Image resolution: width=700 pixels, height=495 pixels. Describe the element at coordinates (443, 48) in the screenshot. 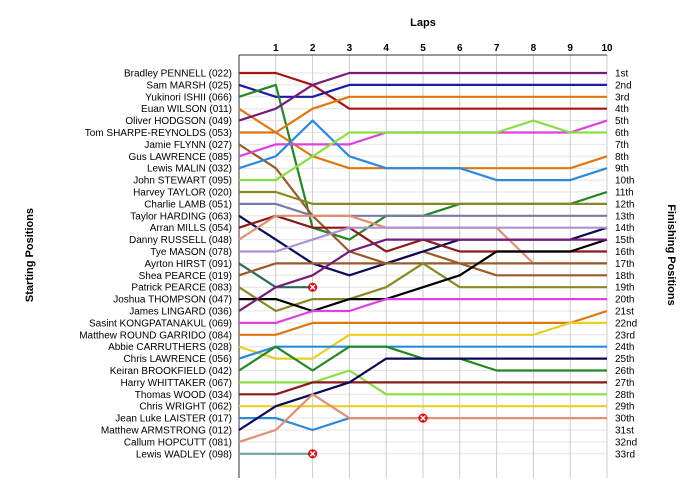

I see `lap-ticks: 1 2 3 4 5 6 7 8 9 10` at that location.